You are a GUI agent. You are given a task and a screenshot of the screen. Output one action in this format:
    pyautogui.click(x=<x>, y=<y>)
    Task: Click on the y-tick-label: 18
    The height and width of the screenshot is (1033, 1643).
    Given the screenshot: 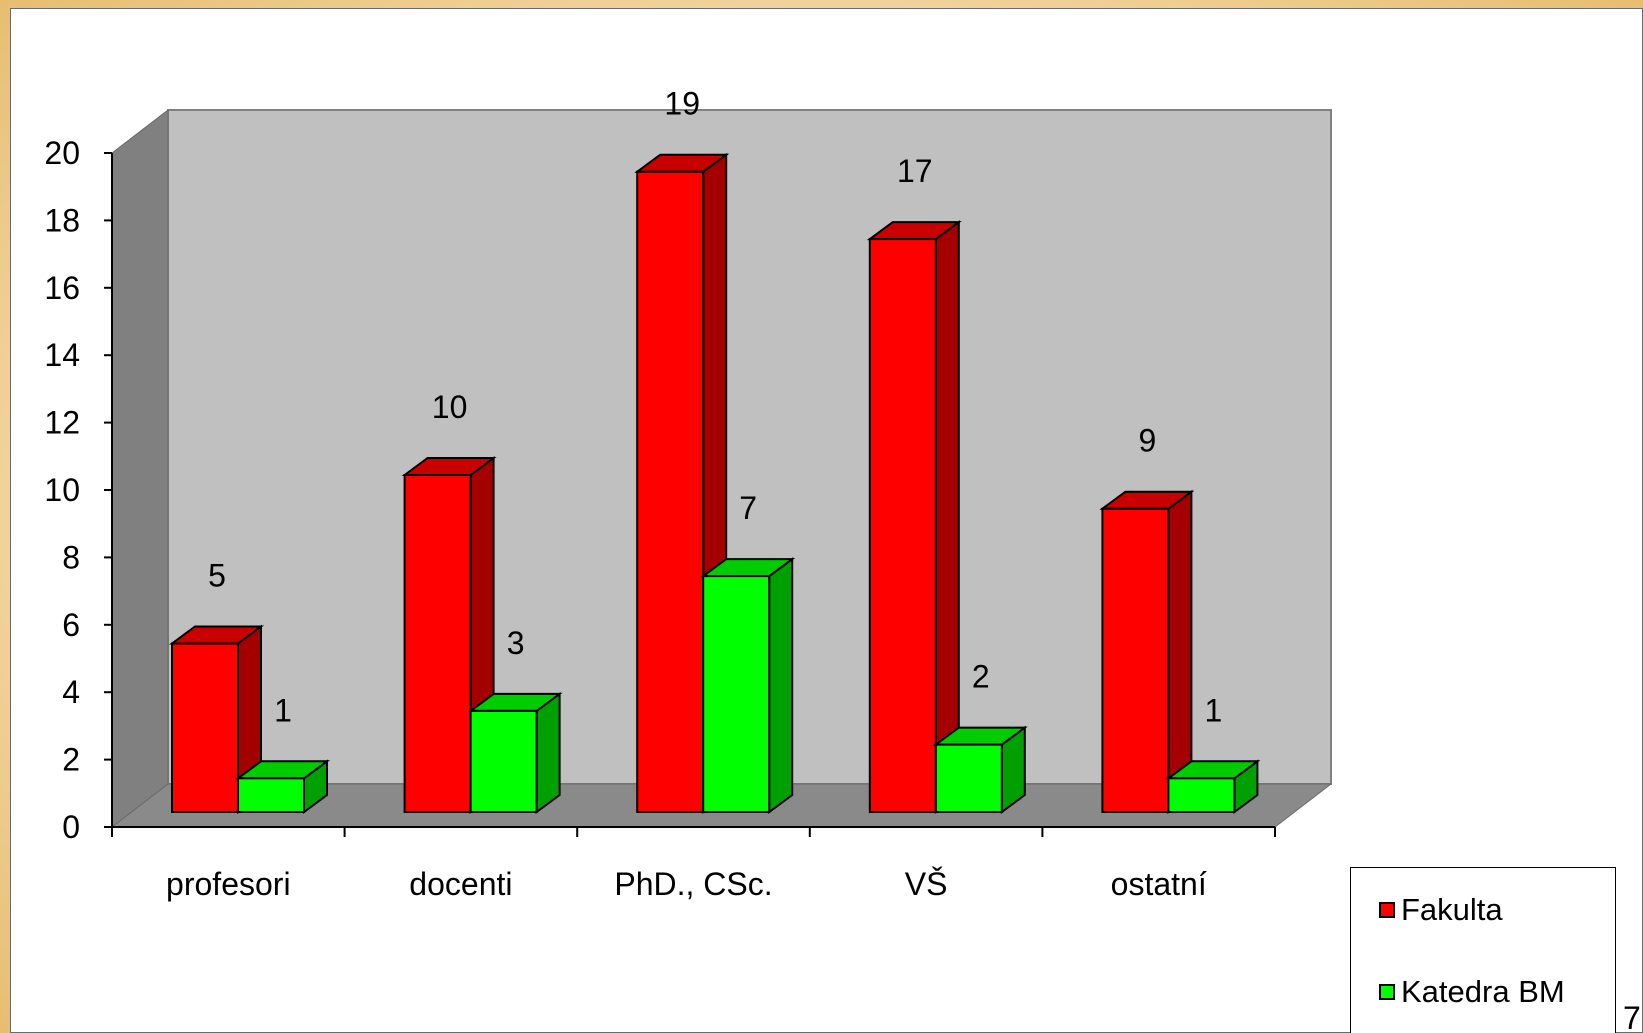 What is the action you would take?
    pyautogui.click(x=62, y=220)
    